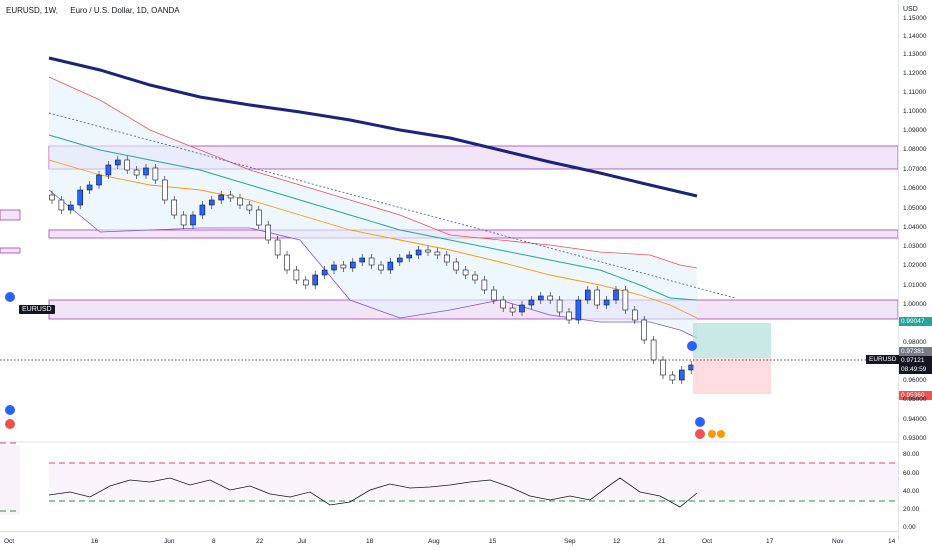 This screenshot has height=551, width=932. Describe the element at coordinates (493, 541) in the screenshot. I see `time-tick-label: 15` at that location.